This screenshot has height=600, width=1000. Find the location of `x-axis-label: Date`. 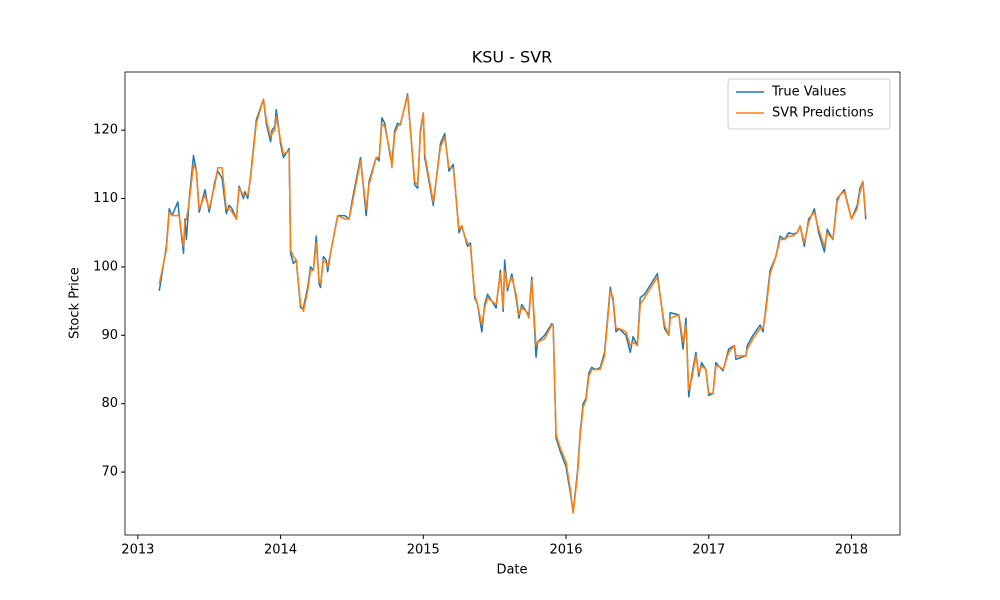

x-axis-label: Date is located at coordinates (511, 570).